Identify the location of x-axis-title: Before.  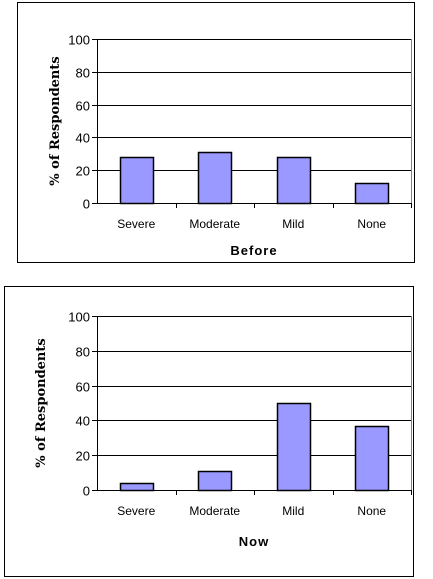
(253, 250).